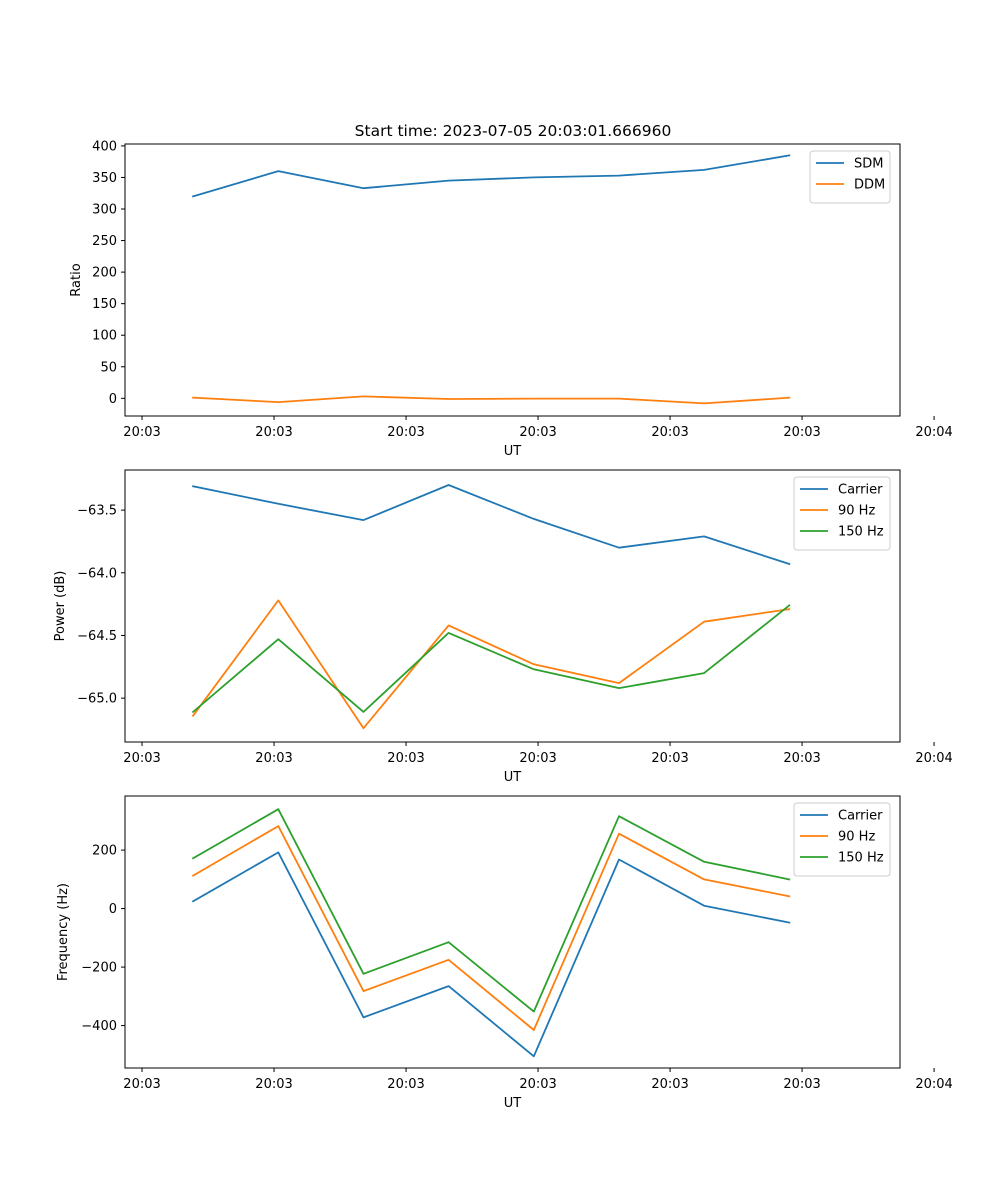 Image resolution: width=1000 pixels, height=1200 pixels. Describe the element at coordinates (513, 777) in the screenshot. I see `power-x-axis-label: UT` at that location.